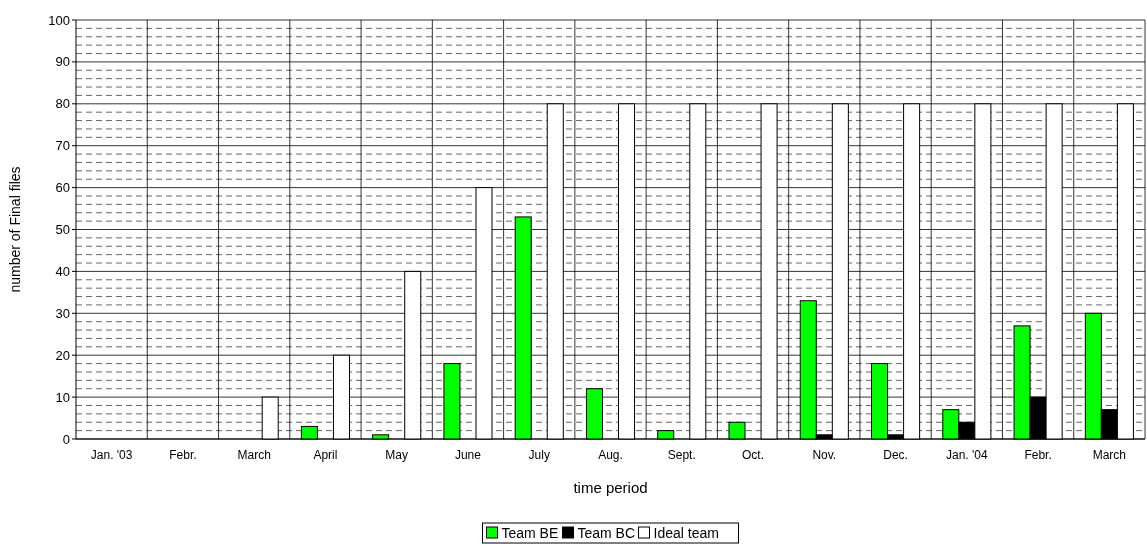 The width and height of the screenshot is (1147, 549). What do you see at coordinates (325, 455) in the screenshot?
I see `x-tick-label: April` at bounding box center [325, 455].